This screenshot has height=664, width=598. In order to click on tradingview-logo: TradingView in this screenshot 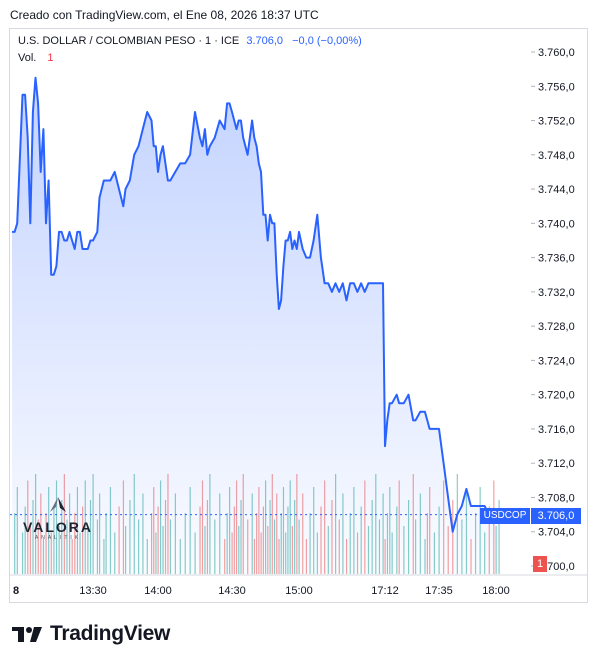, I will do `click(91, 634)`.